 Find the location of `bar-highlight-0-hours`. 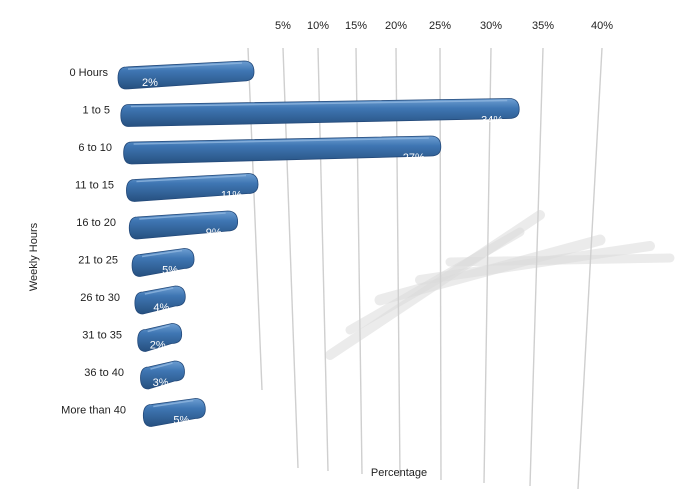

bar-highlight-0-hours is located at coordinates (185, 66).